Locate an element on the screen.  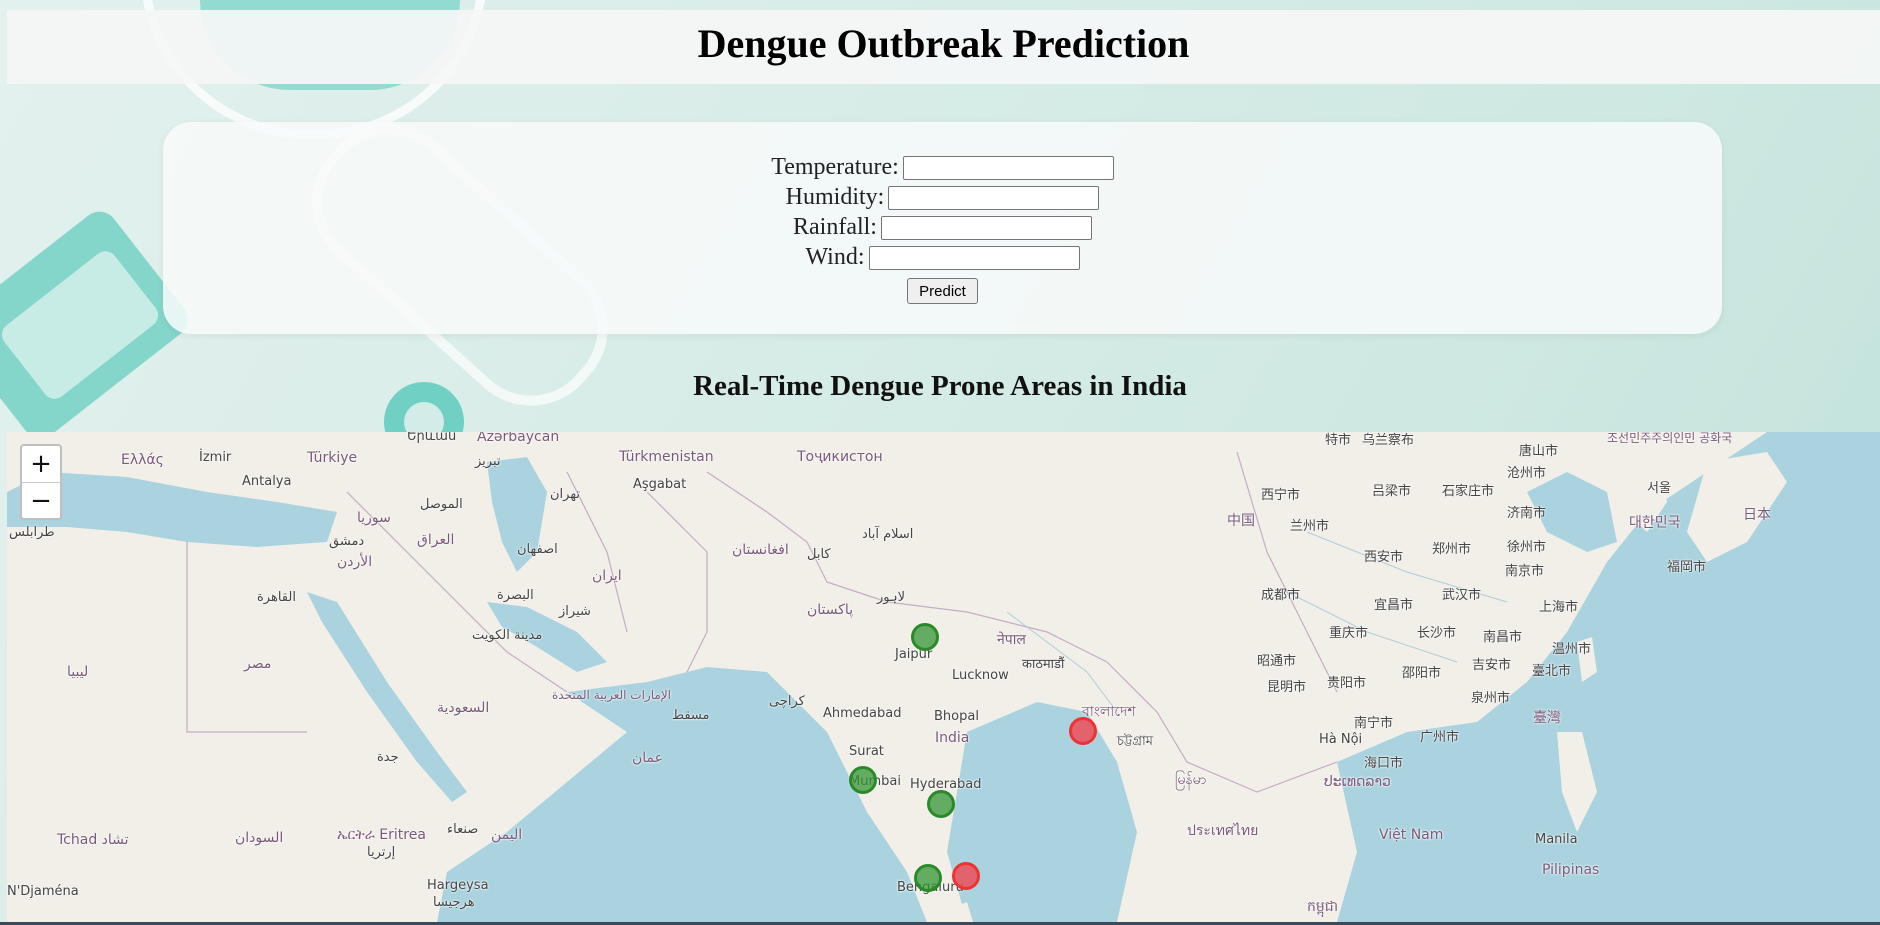
map-label: বাংলাদেশ is located at coordinates (1109, 712).